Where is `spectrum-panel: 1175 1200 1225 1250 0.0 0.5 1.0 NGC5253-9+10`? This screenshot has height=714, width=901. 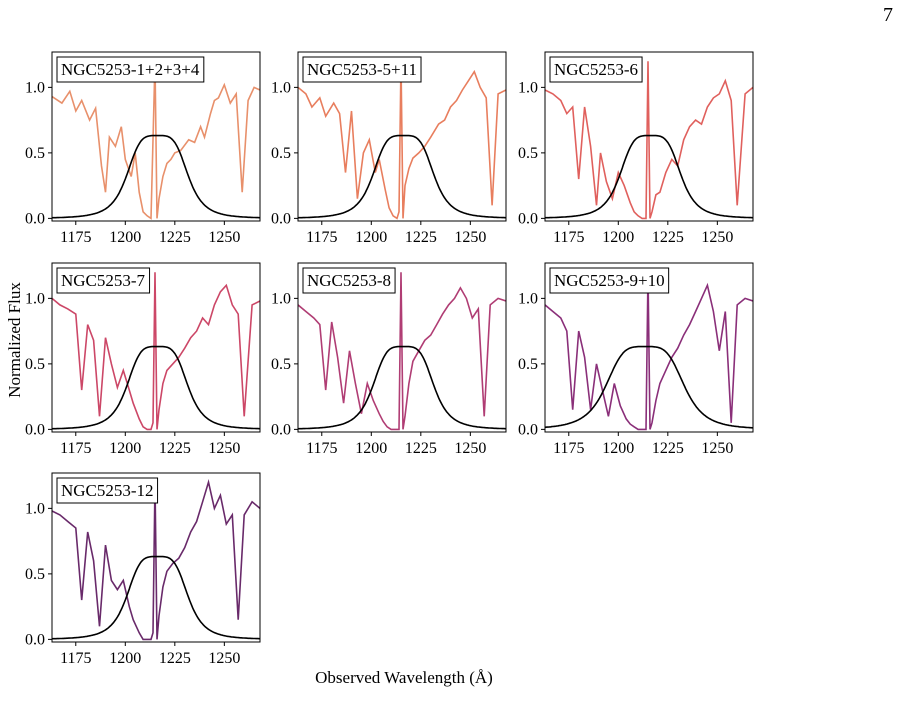
spectrum-panel: 1175 1200 1225 1250 0.0 0.5 1.0 NGC5253-9+10 is located at coordinates (636, 359).